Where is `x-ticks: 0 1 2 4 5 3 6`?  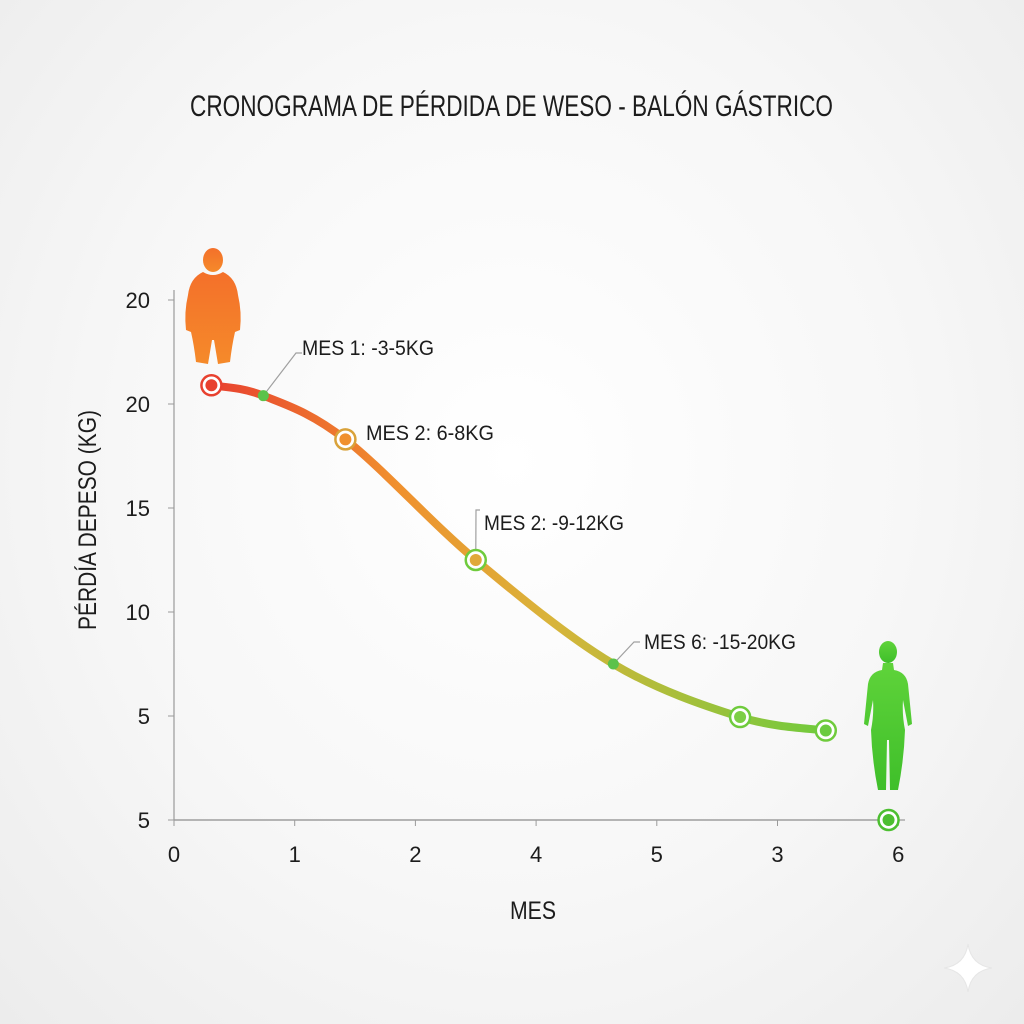 x-ticks: 0 1 2 4 5 3 6 is located at coordinates (536, 843).